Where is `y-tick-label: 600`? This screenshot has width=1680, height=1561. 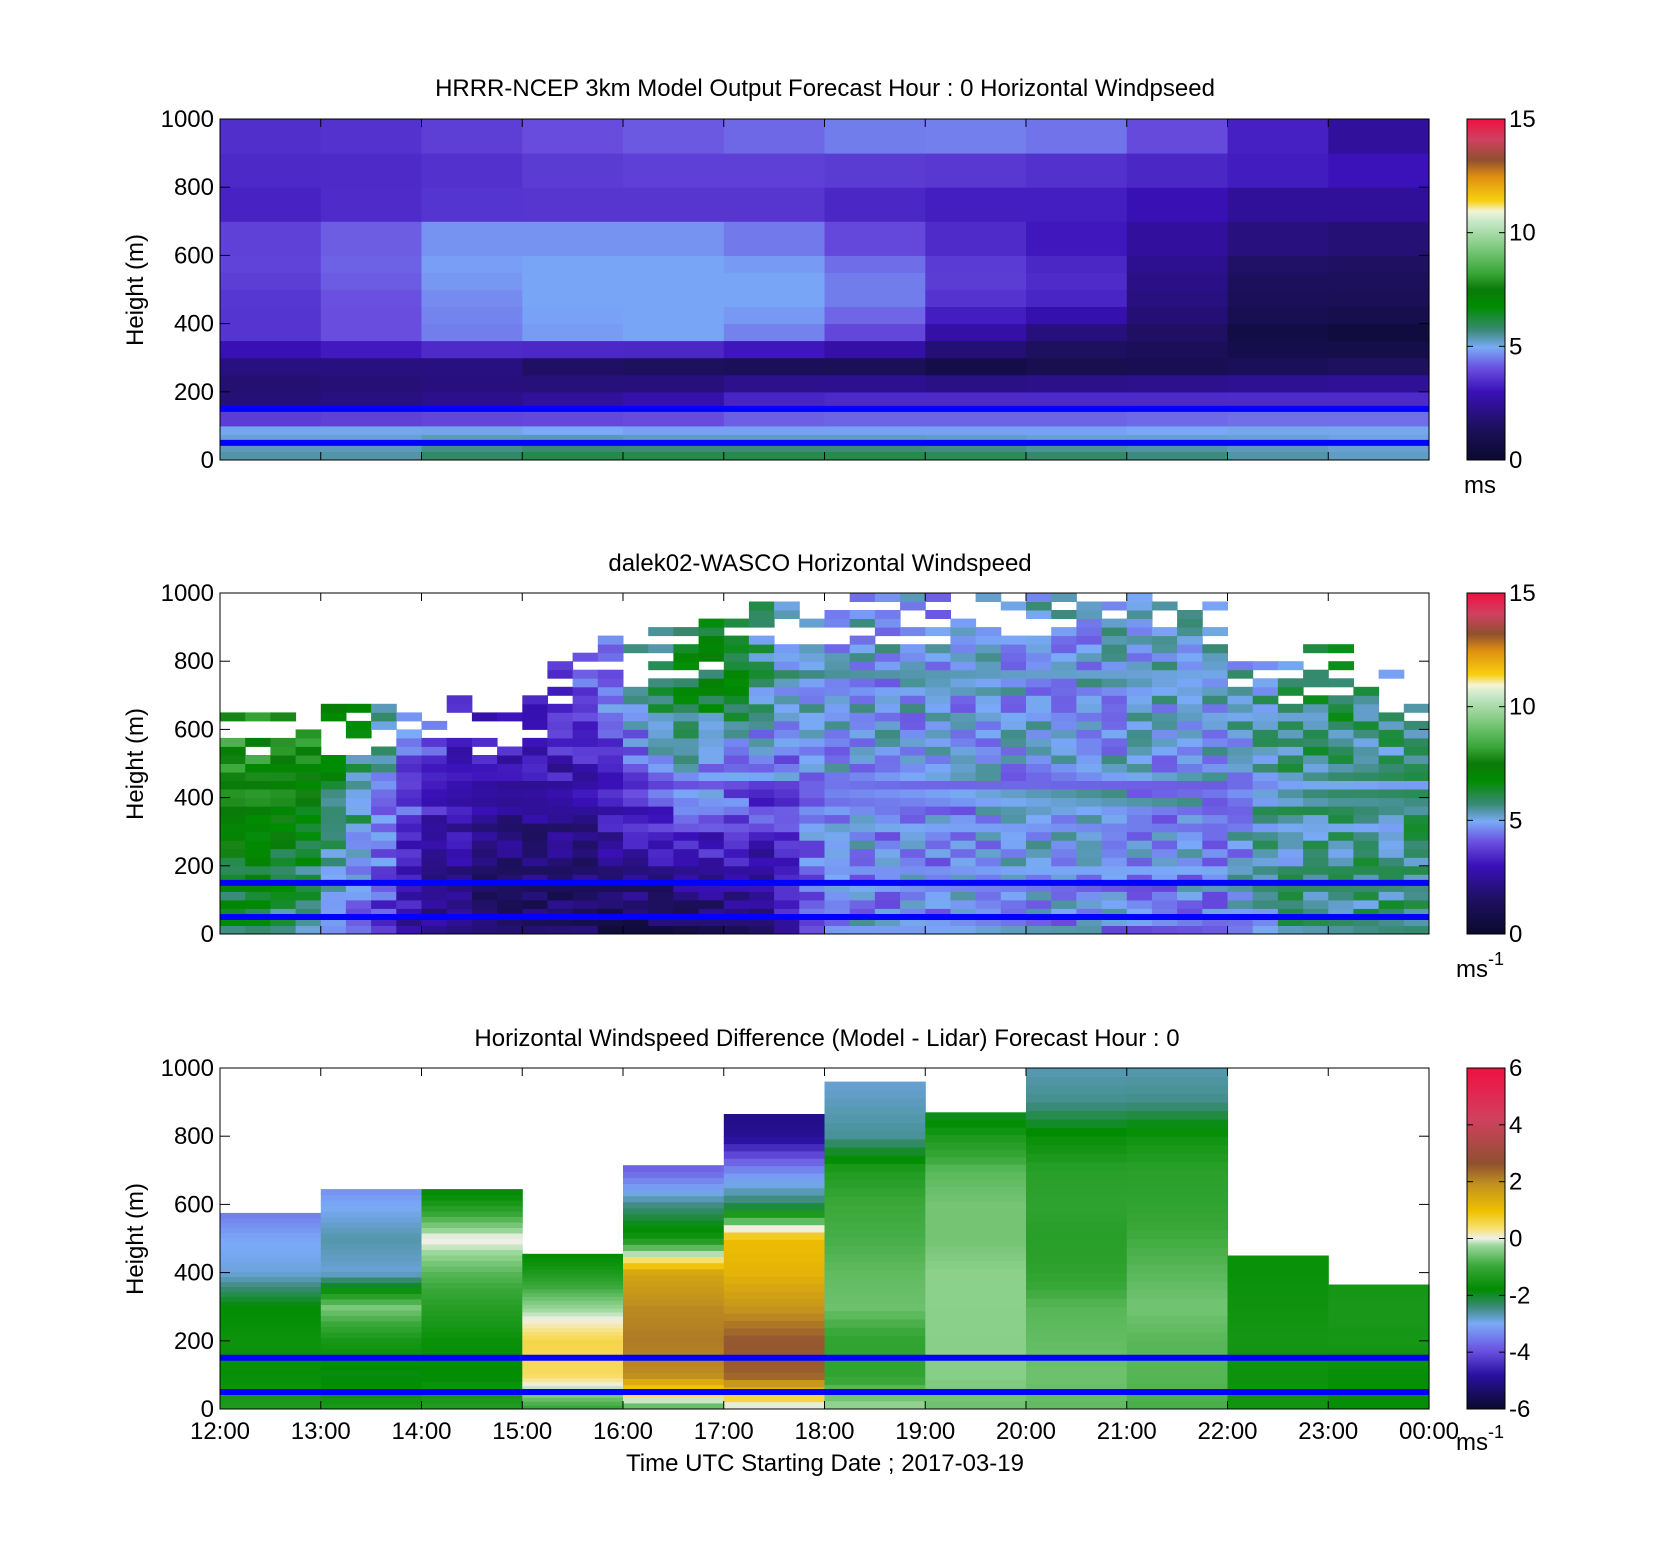
y-tick-label: 600 is located at coordinates (194, 255).